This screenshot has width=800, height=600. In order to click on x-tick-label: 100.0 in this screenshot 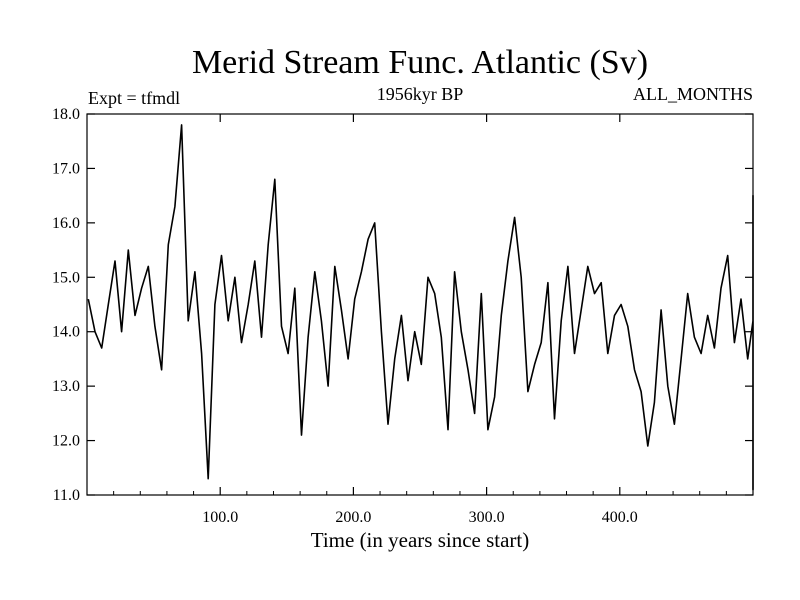, I will do `click(220, 517)`.